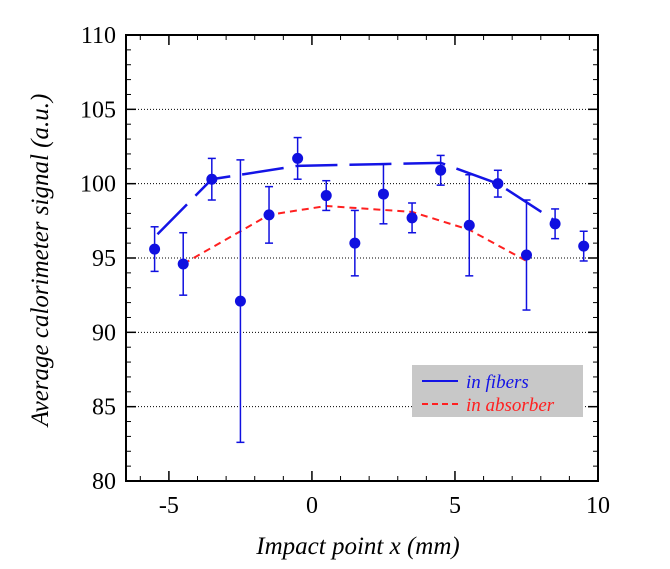 Image resolution: width=670 pixels, height=569 pixels. What do you see at coordinates (104, 333) in the screenshot?
I see `y-tick-label: 90` at bounding box center [104, 333].